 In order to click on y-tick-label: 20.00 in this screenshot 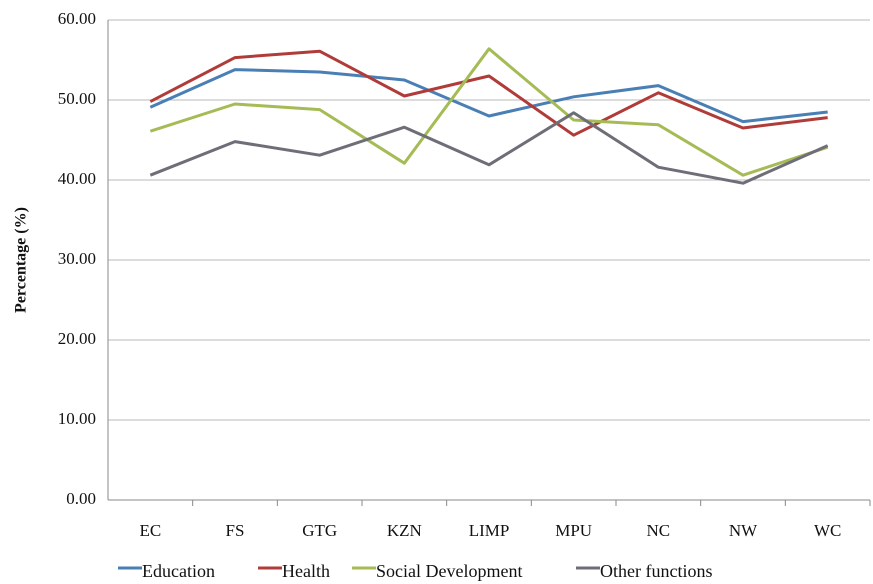, I will do `click(77, 338)`.